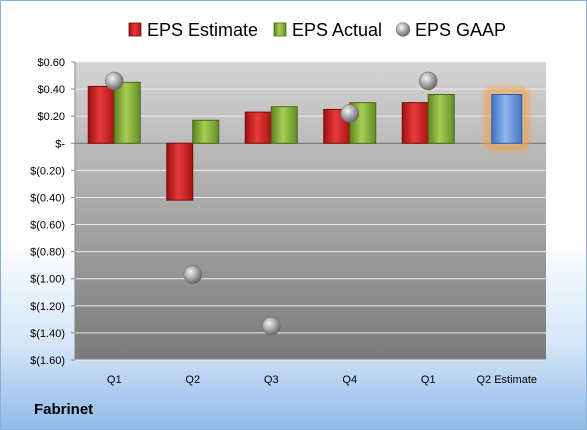 The height and width of the screenshot is (430, 587). What do you see at coordinates (506, 380) in the screenshot?
I see `x-tick-label: Q2 Estimate` at bounding box center [506, 380].